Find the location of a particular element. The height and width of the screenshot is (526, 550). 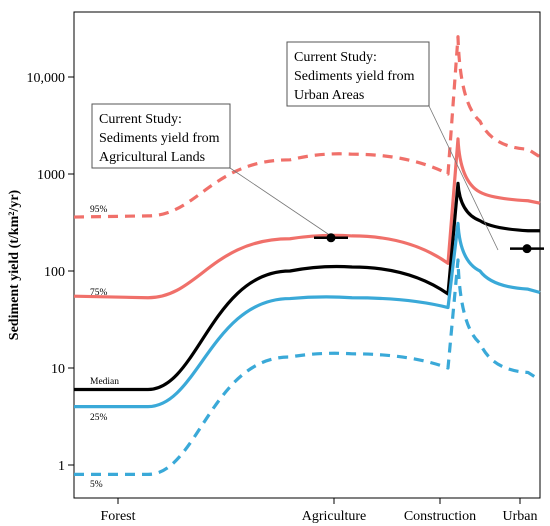

percentile-label: 5% is located at coordinates (96, 485).